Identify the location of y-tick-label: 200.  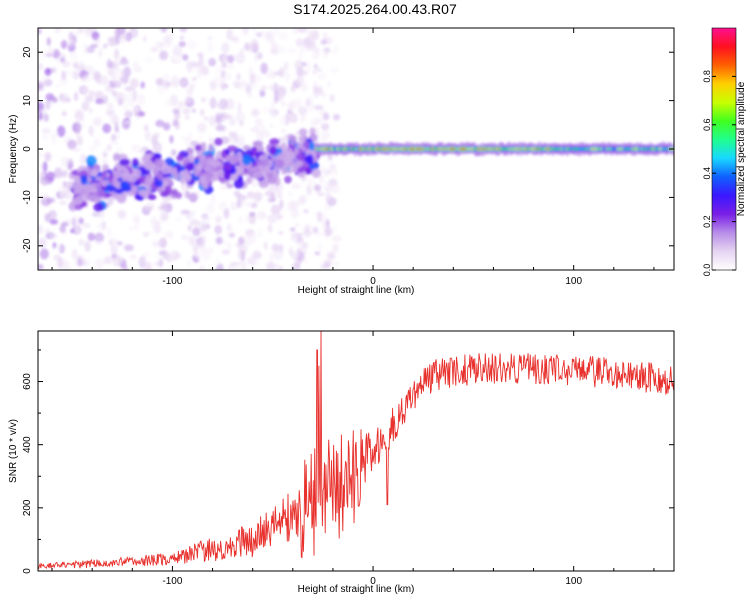
(27, 507).